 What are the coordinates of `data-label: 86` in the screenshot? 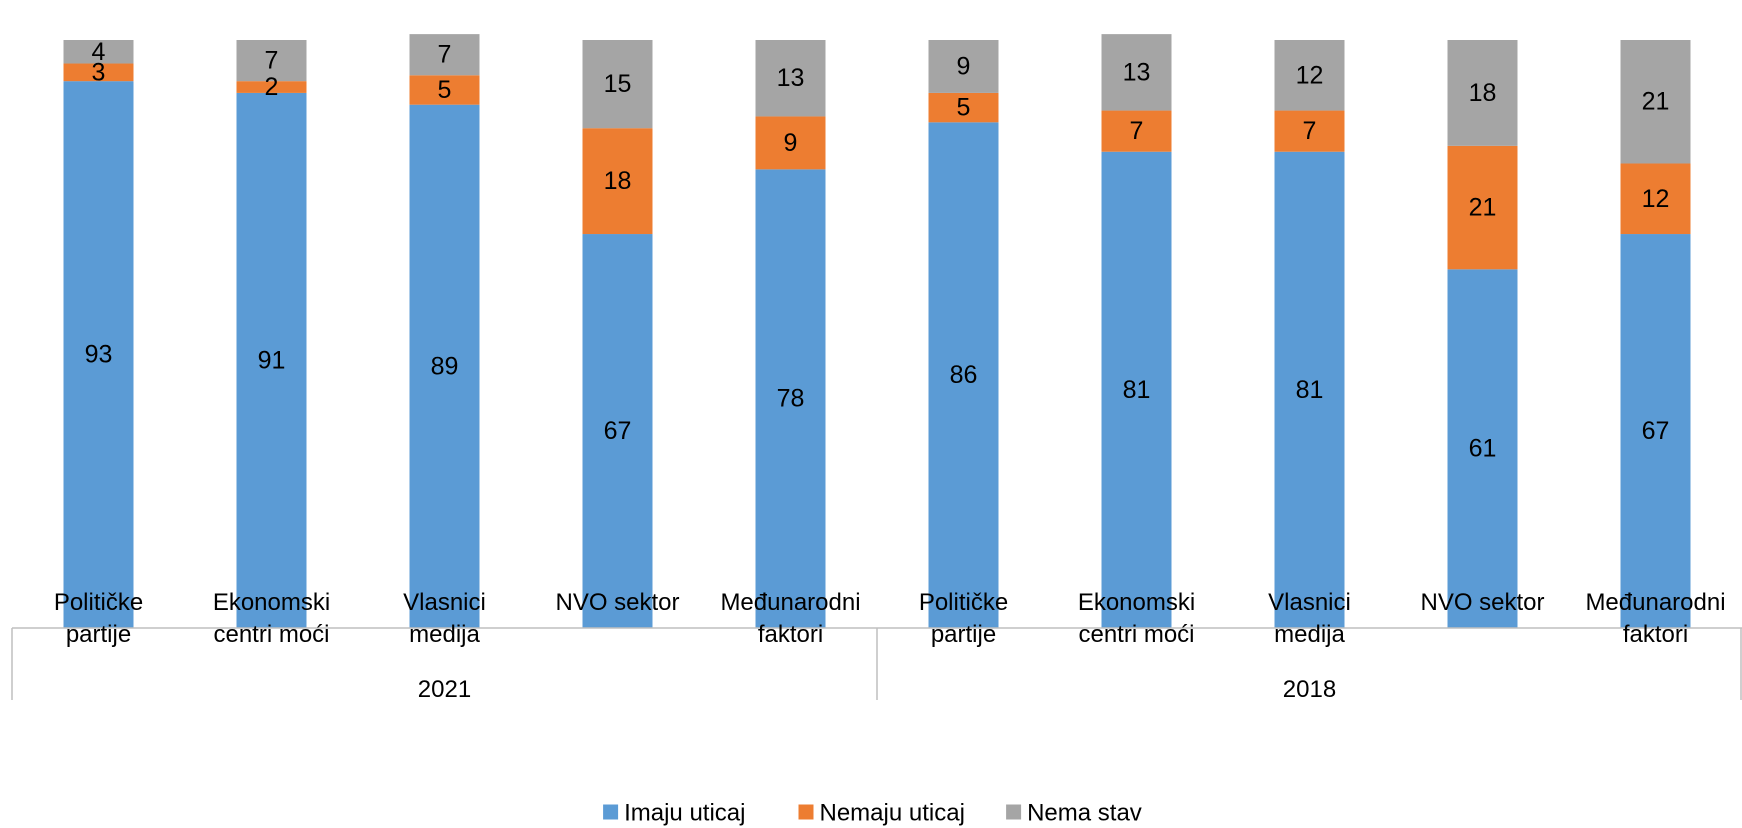 It's located at (964, 375).